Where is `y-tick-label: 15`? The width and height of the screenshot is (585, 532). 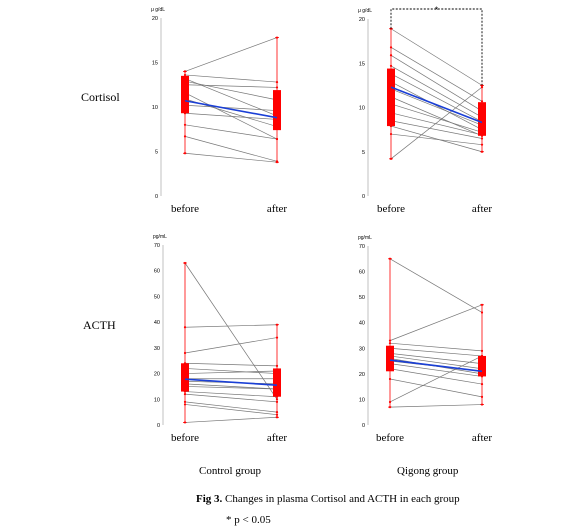 y-tick-label: 15 is located at coordinates (362, 64).